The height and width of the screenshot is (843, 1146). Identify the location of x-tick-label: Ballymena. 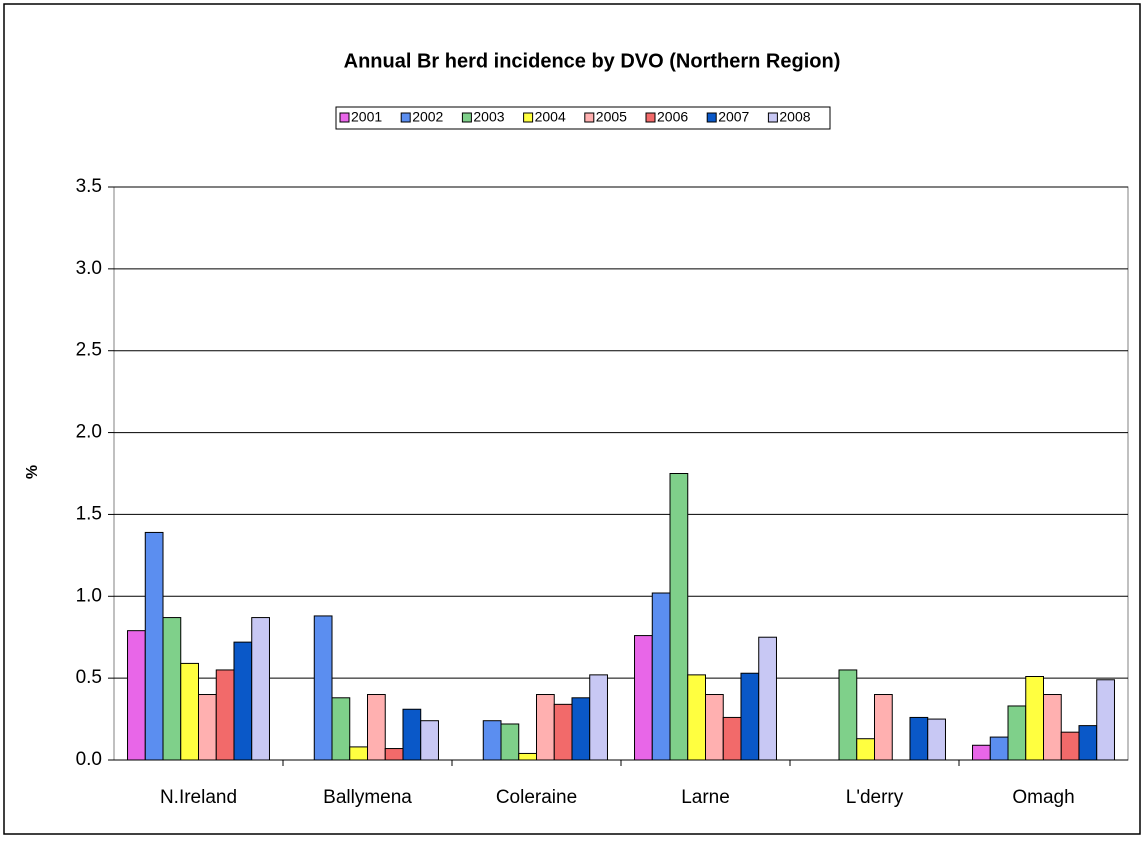
(367, 797).